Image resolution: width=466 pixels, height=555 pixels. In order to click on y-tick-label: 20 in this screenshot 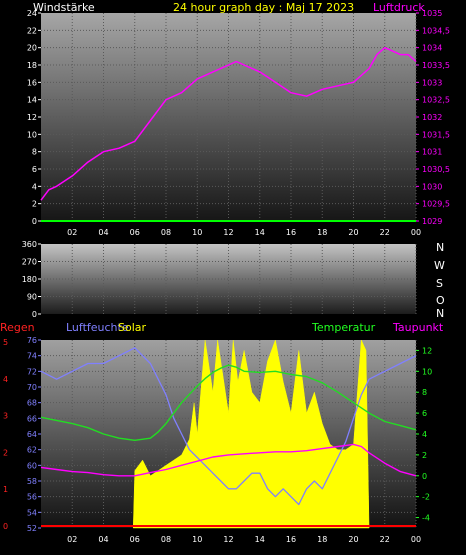, I will do `click(32, 48)`.